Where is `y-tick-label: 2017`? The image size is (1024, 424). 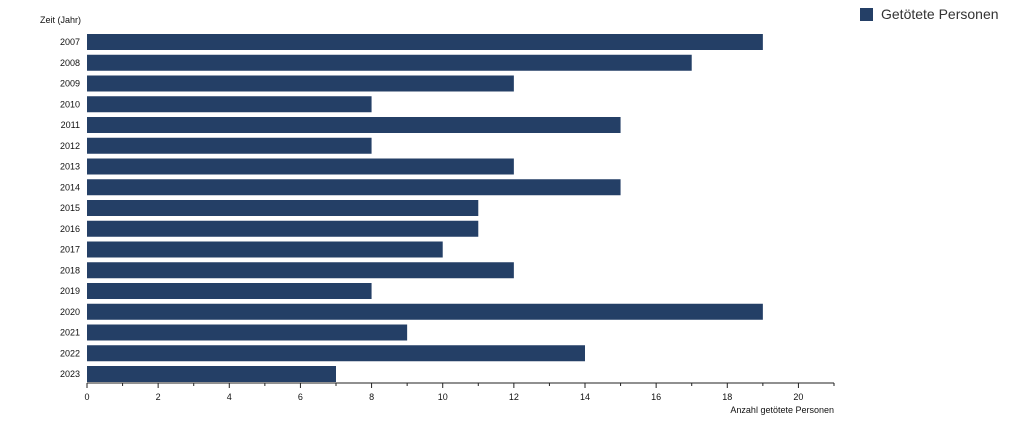 y-tick-label: 2017 is located at coordinates (70, 250).